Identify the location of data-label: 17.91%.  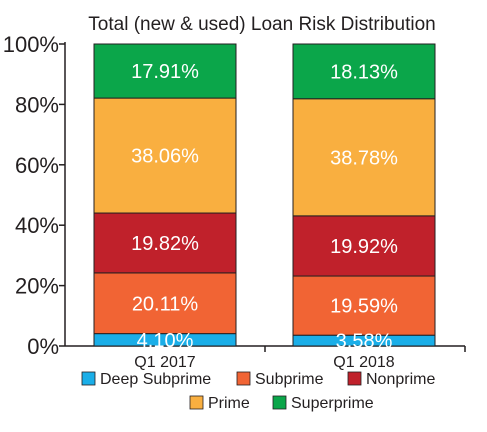
(165, 72).